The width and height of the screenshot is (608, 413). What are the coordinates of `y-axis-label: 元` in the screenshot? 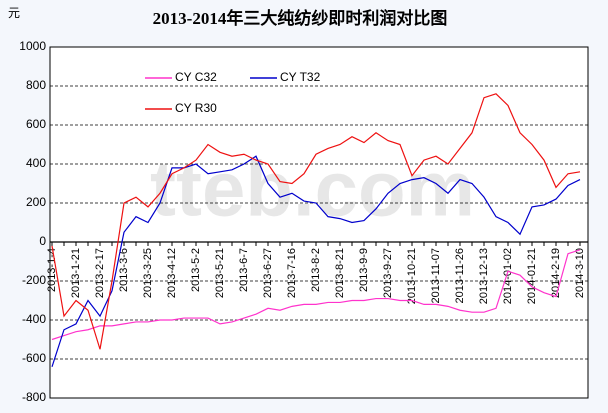 It's located at (14, 13).